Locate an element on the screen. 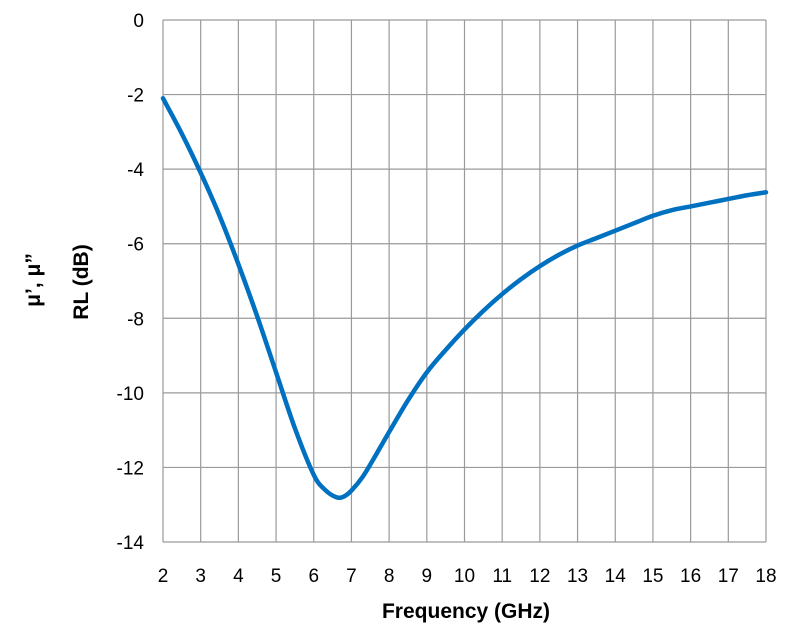 The width and height of the screenshot is (794, 628). x-tick-label: 4 is located at coordinates (238, 576).